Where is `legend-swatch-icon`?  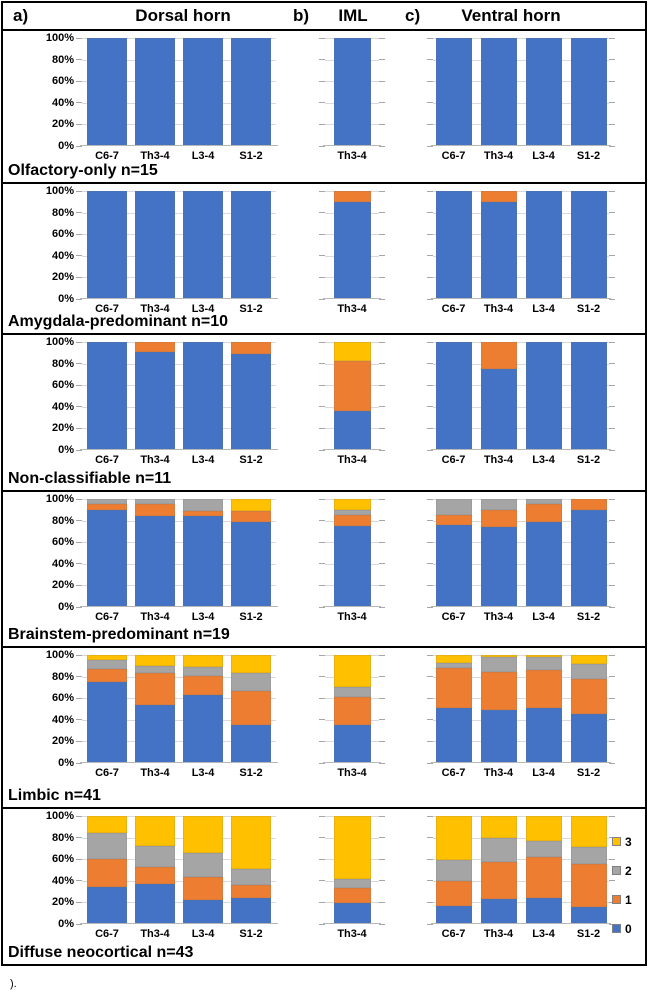 legend-swatch-icon is located at coordinates (616, 870).